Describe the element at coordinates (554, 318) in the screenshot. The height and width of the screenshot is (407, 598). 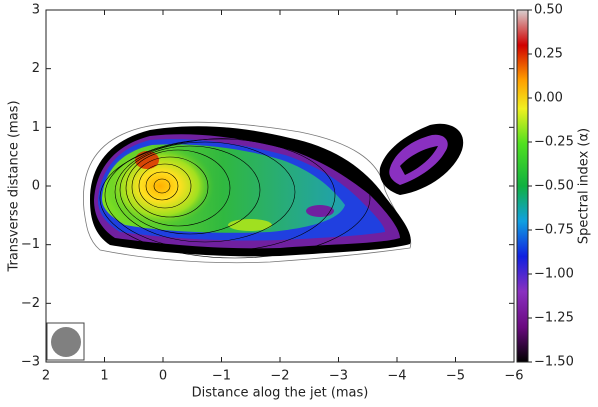
I see `colorbar-tick-label: −1.25` at that location.